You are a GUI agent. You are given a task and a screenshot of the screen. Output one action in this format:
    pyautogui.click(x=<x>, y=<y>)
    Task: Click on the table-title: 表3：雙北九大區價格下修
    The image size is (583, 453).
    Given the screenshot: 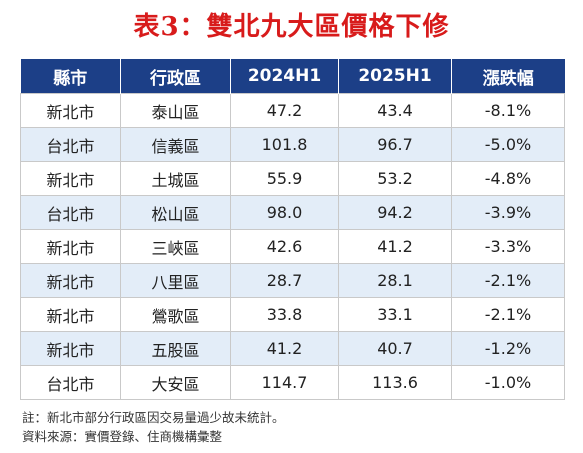 What is the action you would take?
    pyautogui.click(x=291, y=27)
    